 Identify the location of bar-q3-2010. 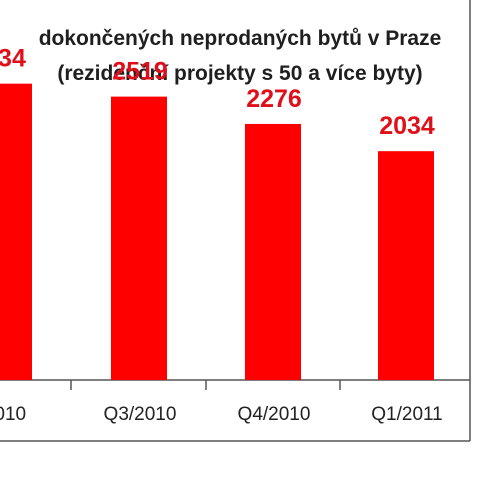
(139, 238).